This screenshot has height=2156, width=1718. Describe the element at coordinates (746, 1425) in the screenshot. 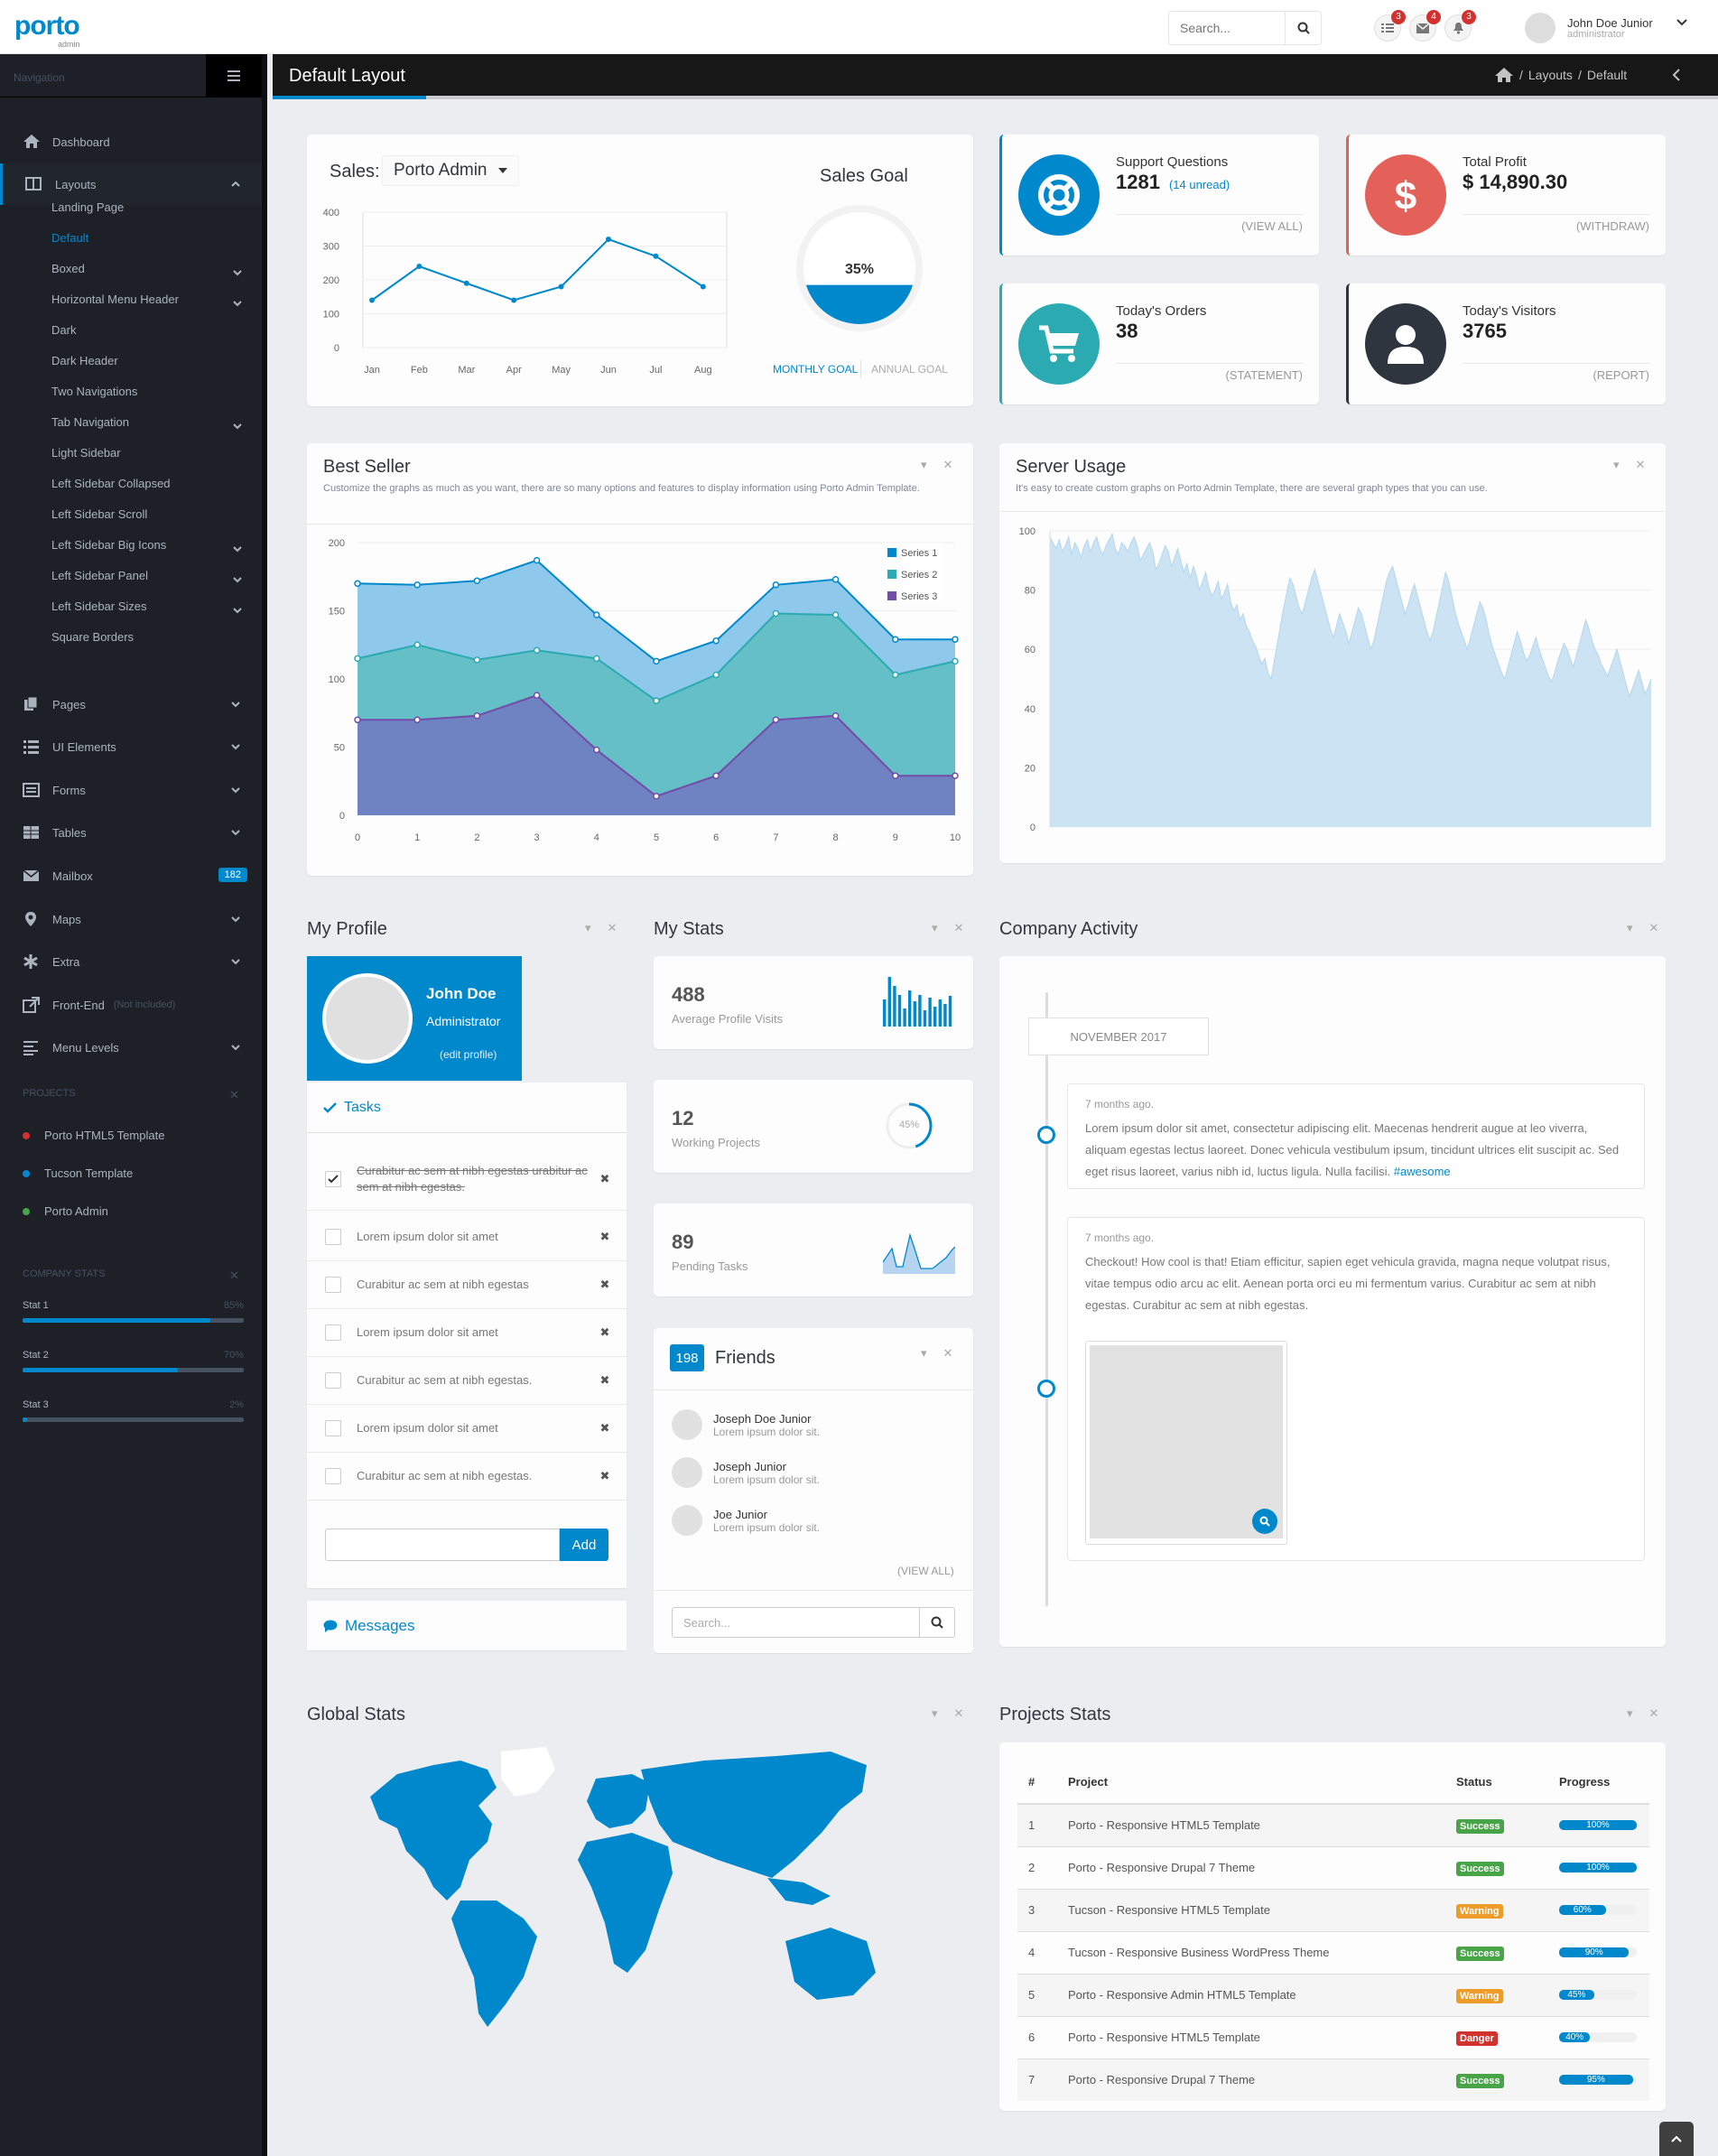

I see `friend-item: Joseph Doe Junior Lorem ipsum dolor sit.` at that location.